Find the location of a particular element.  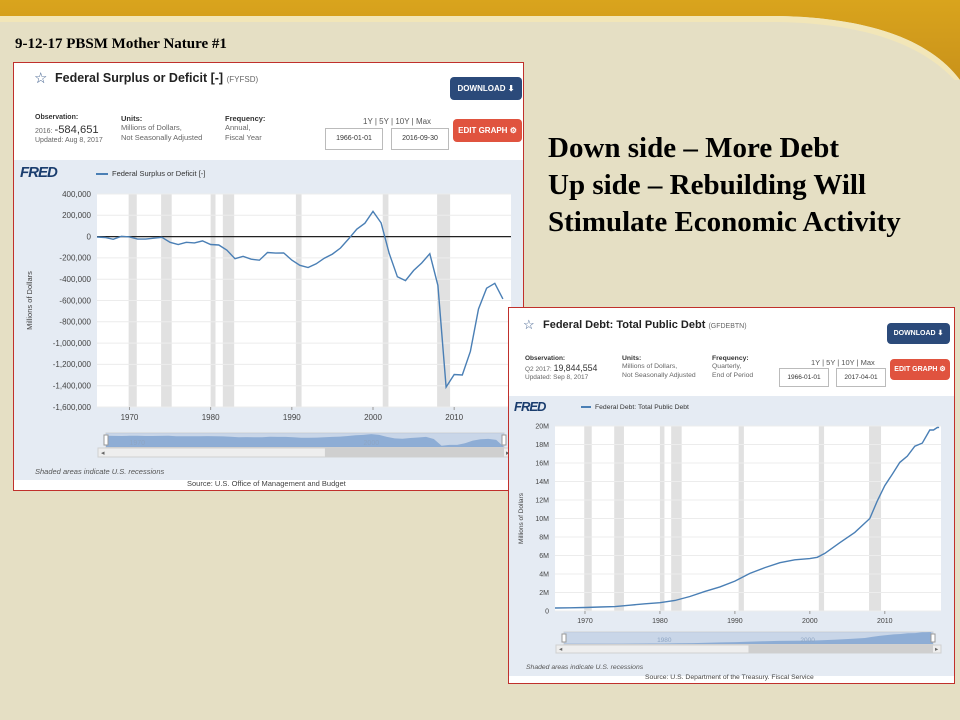

updated-date: Updated: Sep 8, 2017 is located at coordinates (557, 378).